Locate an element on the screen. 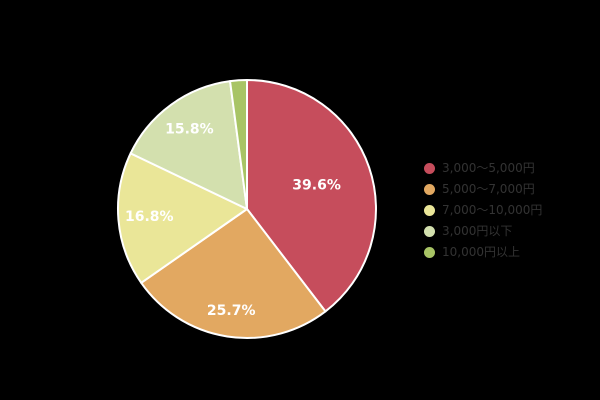 This screenshot has width=600, height=400. legend-item-2: 7,000～10,000円 is located at coordinates (483, 210).